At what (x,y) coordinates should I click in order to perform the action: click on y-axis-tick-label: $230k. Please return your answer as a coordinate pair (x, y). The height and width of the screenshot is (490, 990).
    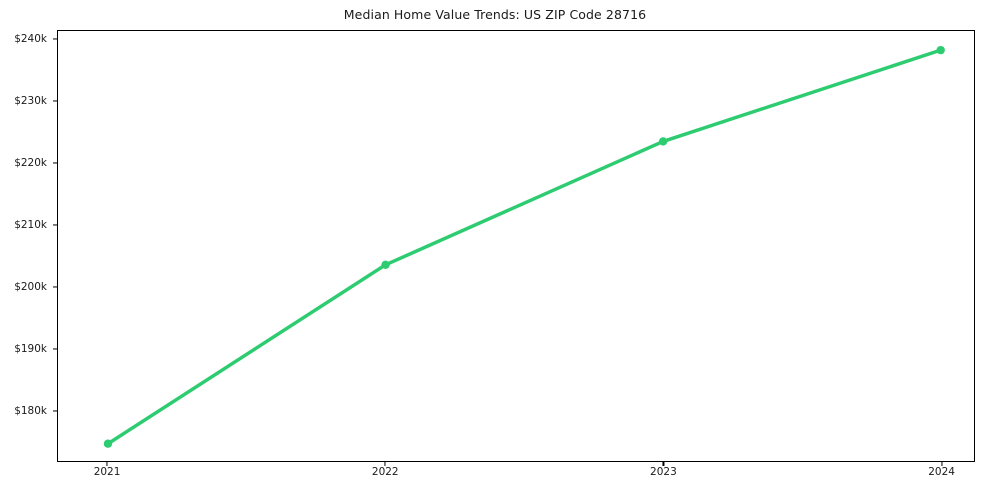
    Looking at the image, I should click on (30, 101).